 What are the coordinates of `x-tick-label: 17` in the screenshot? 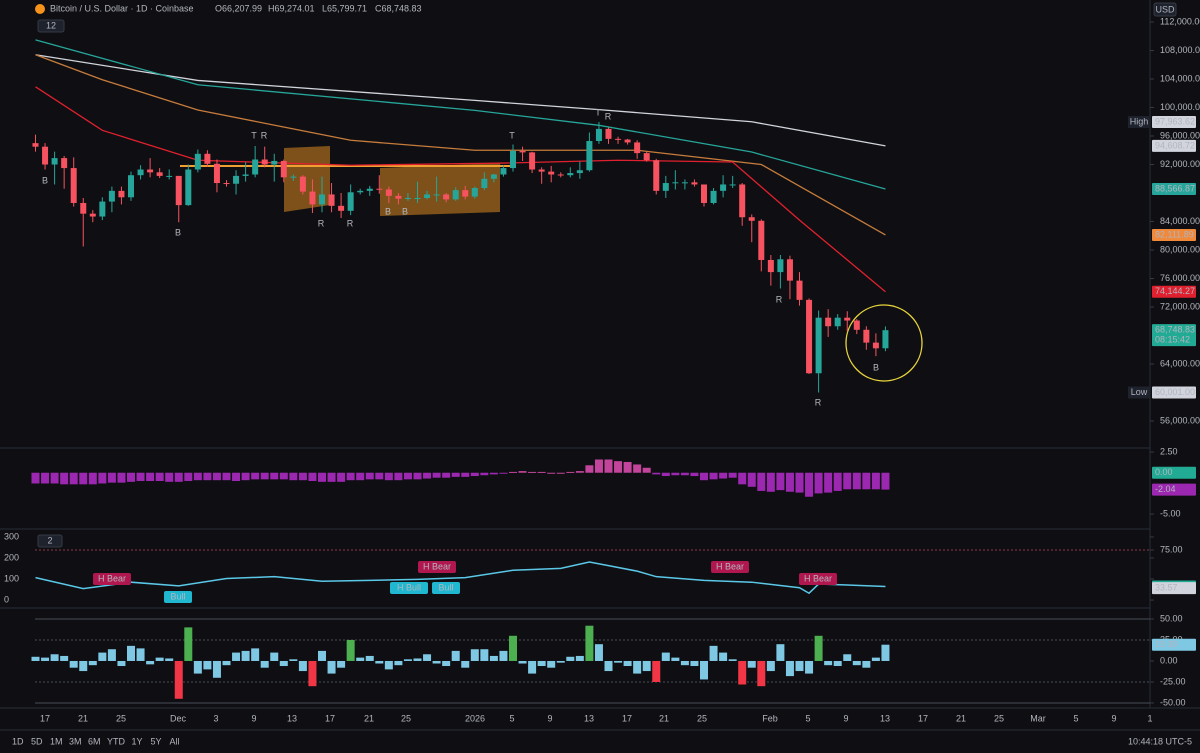 It's located at (45, 718).